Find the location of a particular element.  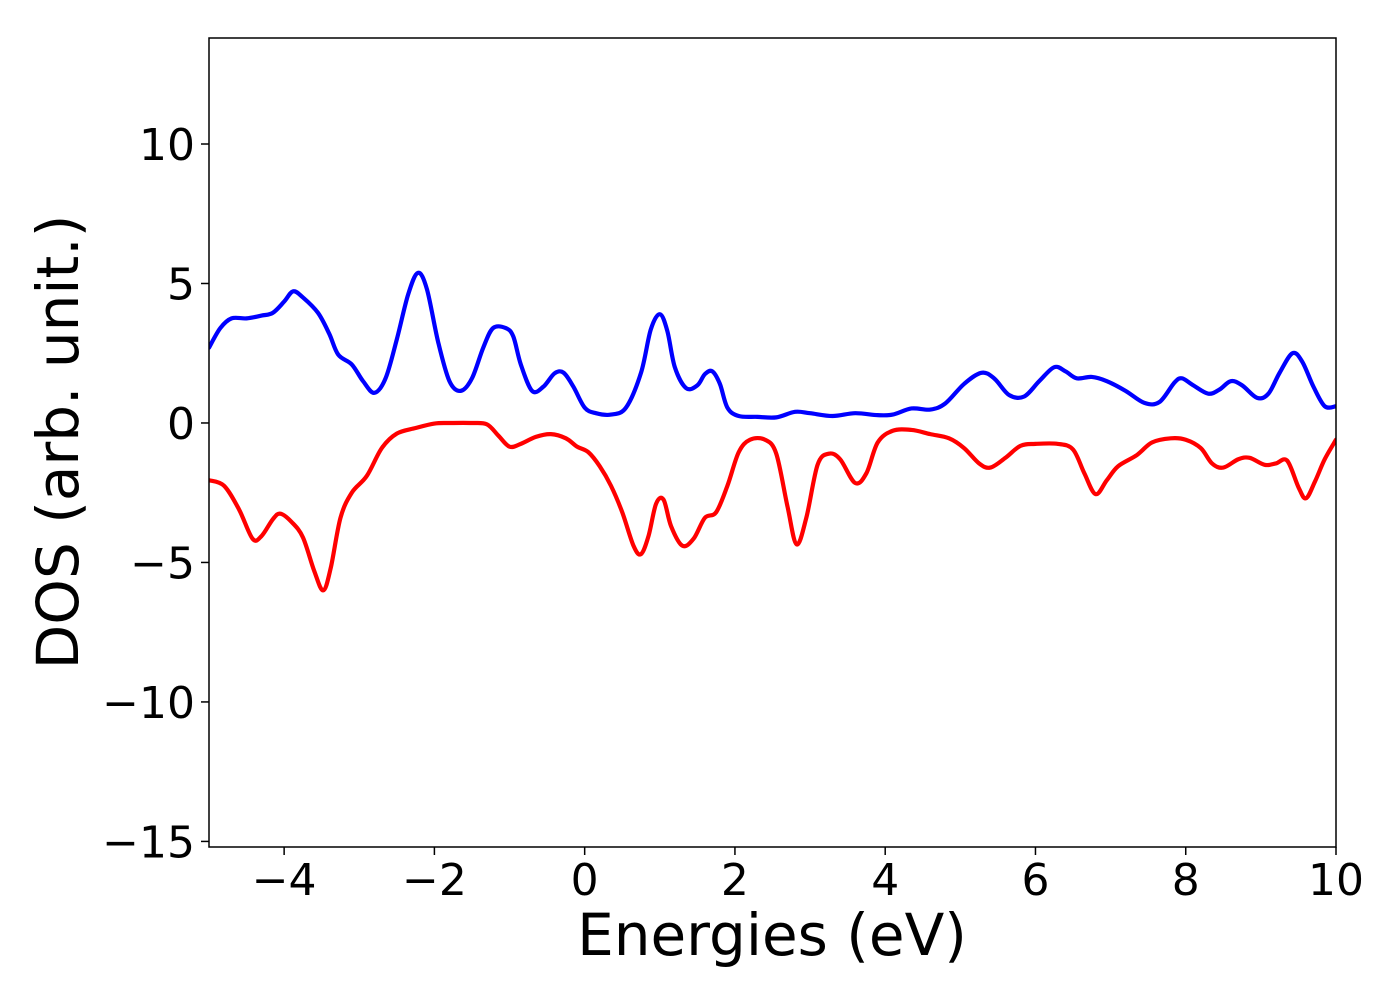

x-tick-label: 6 is located at coordinates (1035, 880).